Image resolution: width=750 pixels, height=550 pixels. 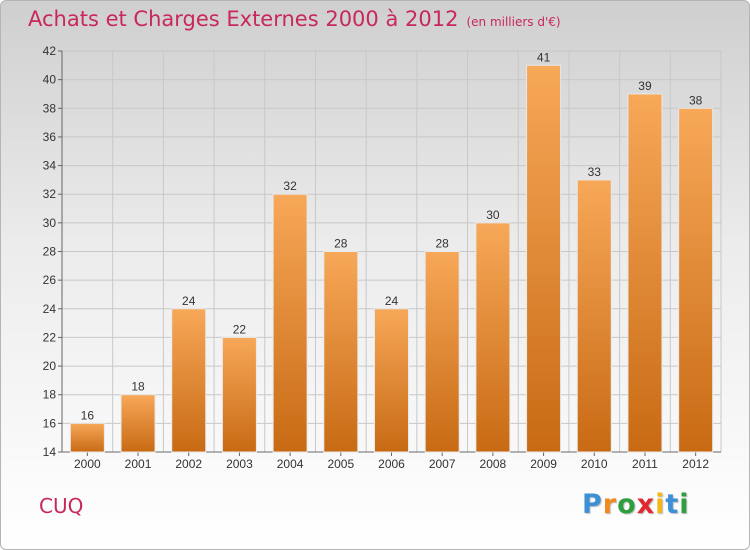 What do you see at coordinates (696, 280) in the screenshot?
I see `bar-2012` at bounding box center [696, 280].